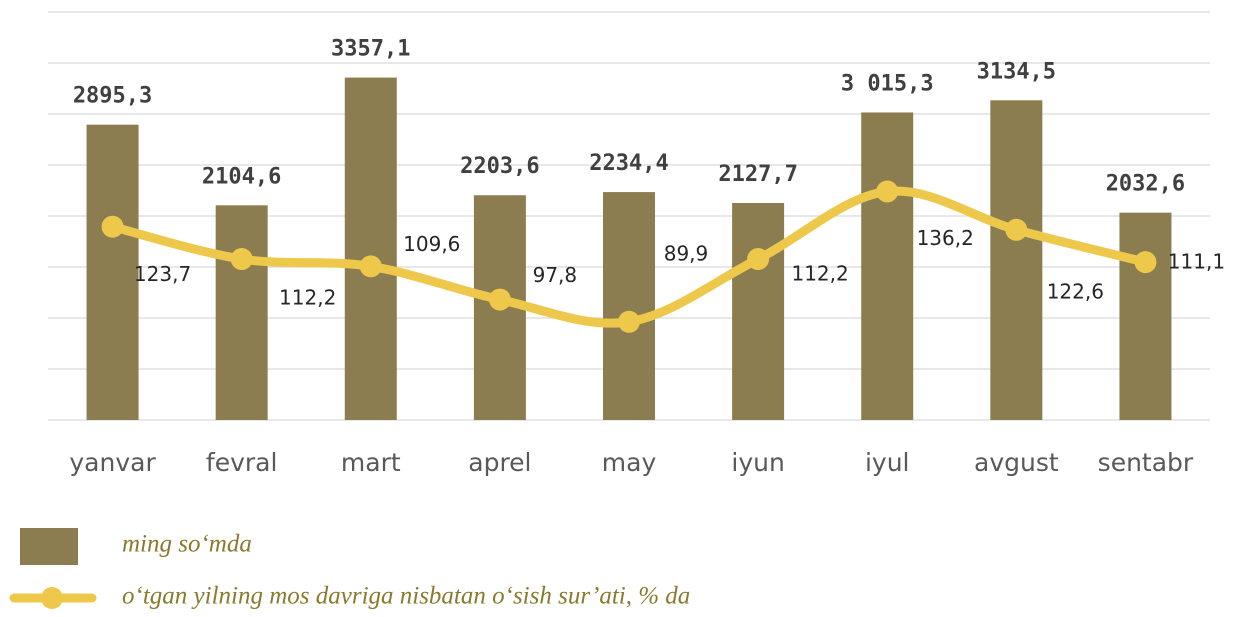  What do you see at coordinates (1016, 462) in the screenshot?
I see `x-tick-label: avgust` at bounding box center [1016, 462].